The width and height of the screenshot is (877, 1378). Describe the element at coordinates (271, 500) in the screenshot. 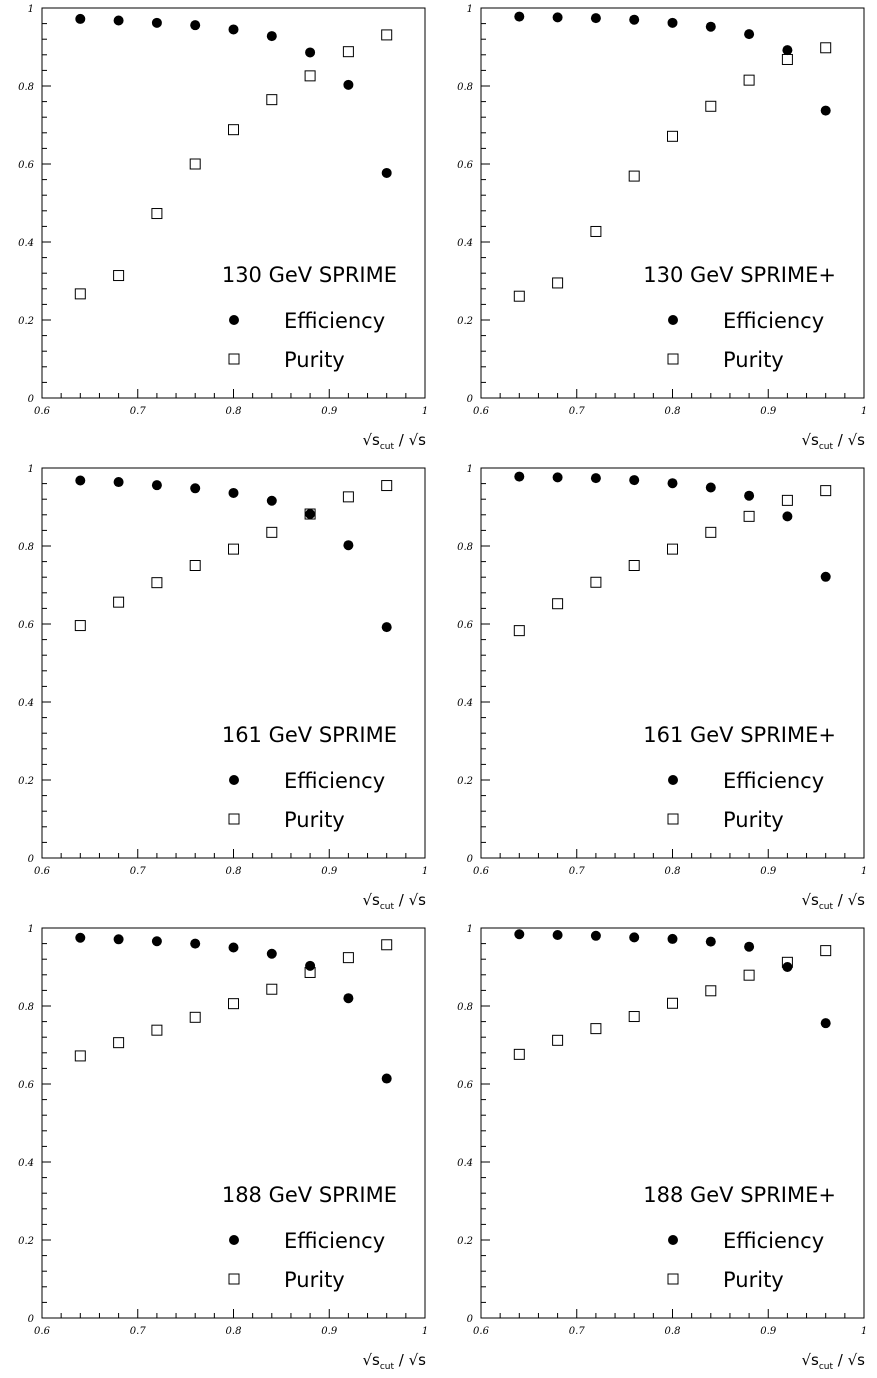

I see `efficiency-point: x=0.84, y=0.916` at that location.